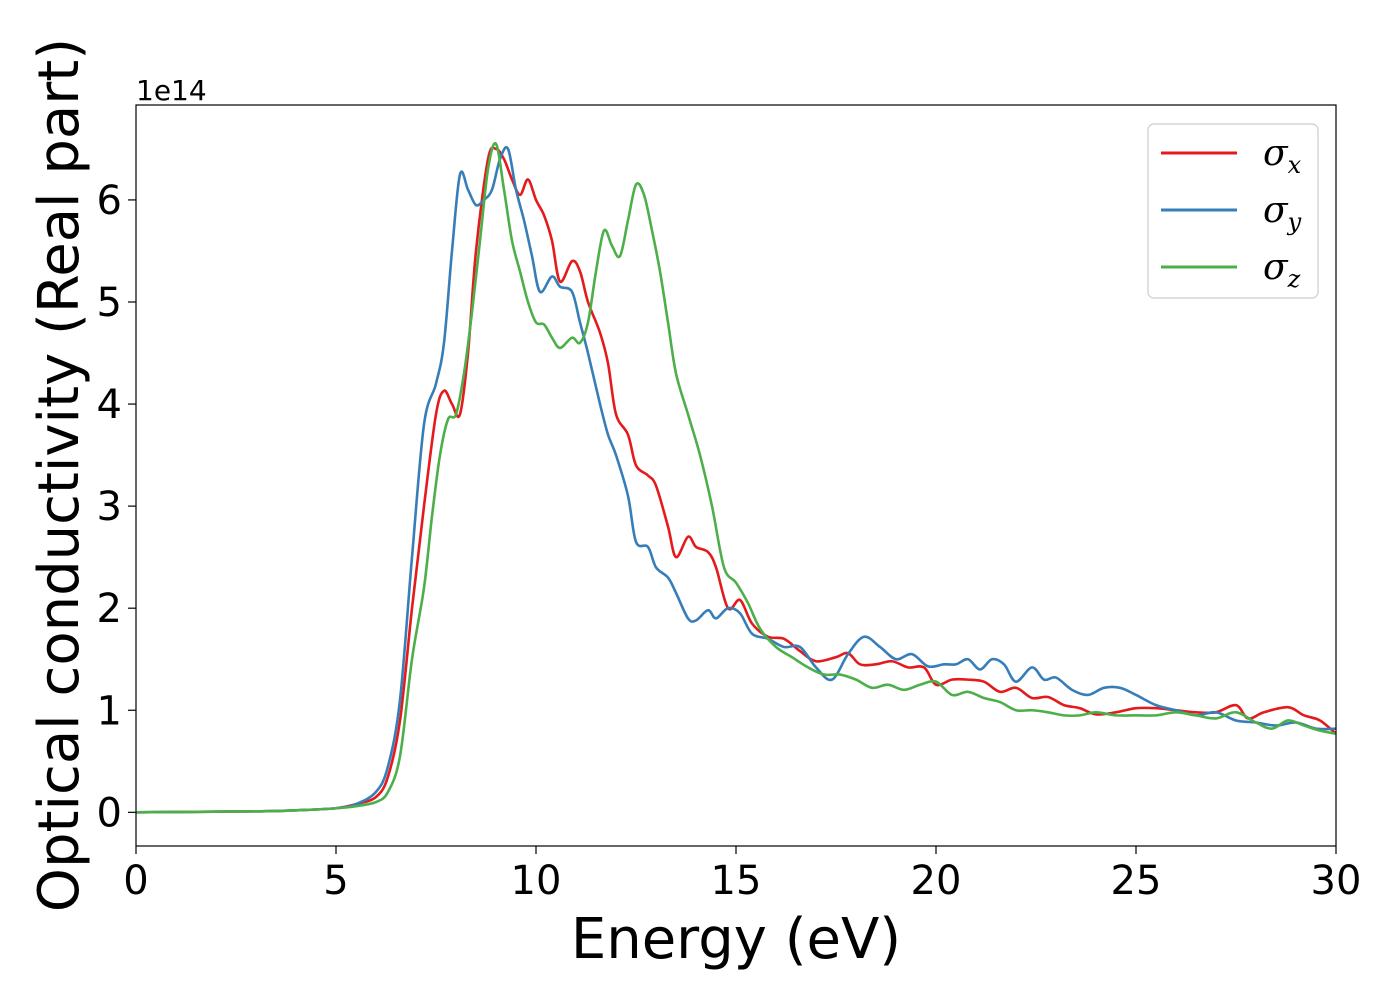  Describe the element at coordinates (1282, 213) in the screenshot. I see `legend-label-y: σy` at that location.